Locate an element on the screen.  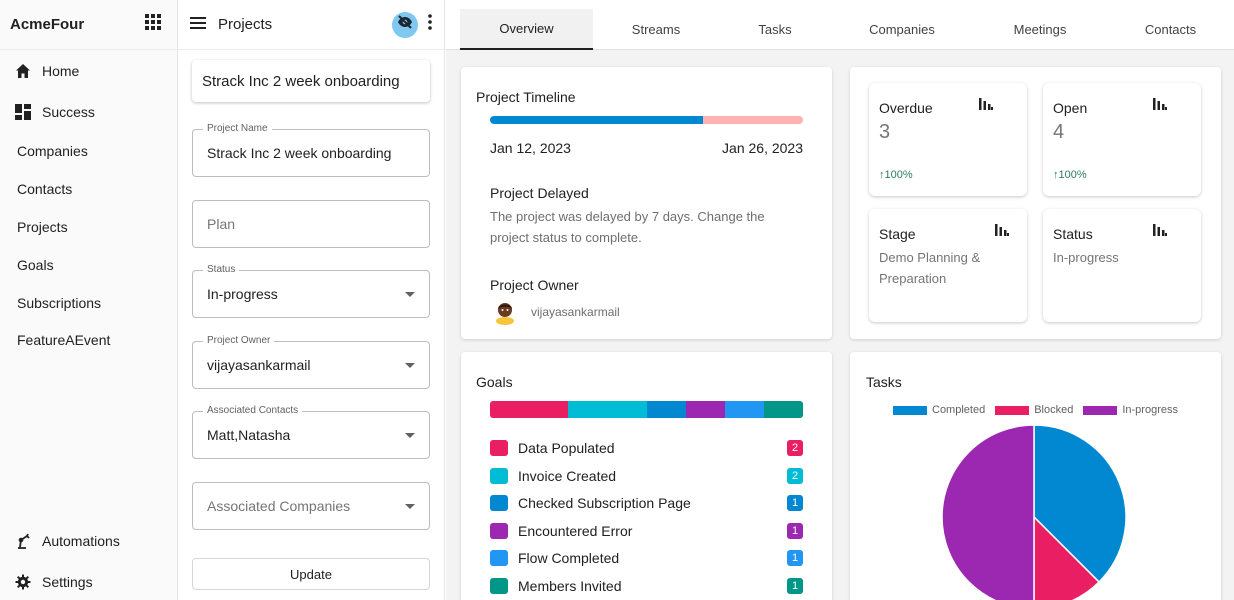
pie-slice-blocked is located at coordinates (1067, 557).